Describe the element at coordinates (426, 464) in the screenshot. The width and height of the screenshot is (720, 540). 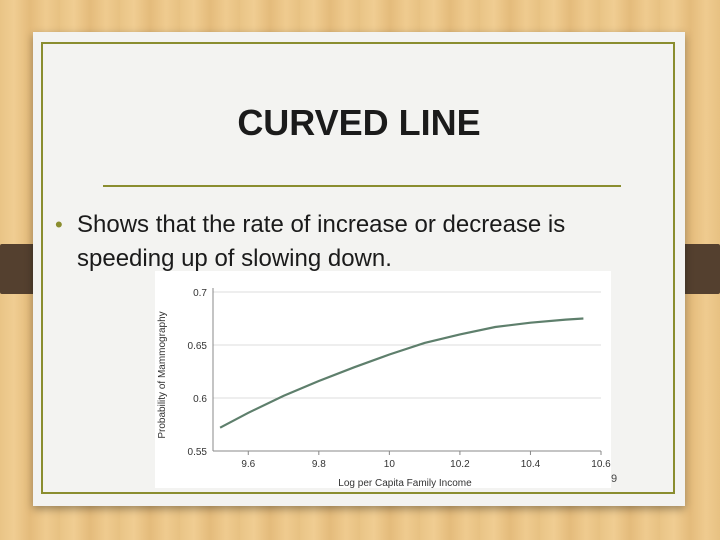
I see `x-tick-labels: 9.6 9.8 10 10.2 10.4 10.6` at that location.